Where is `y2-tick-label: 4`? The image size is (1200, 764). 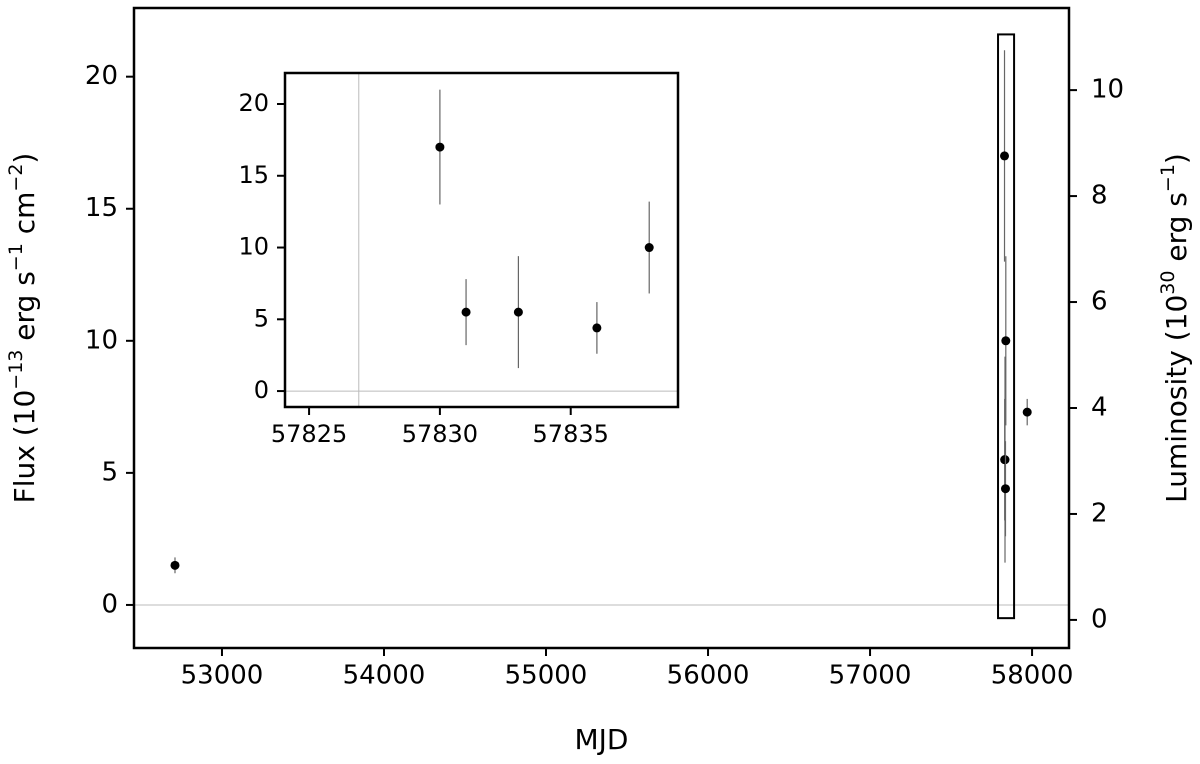 y2-tick-label: 4 is located at coordinates (1099, 408).